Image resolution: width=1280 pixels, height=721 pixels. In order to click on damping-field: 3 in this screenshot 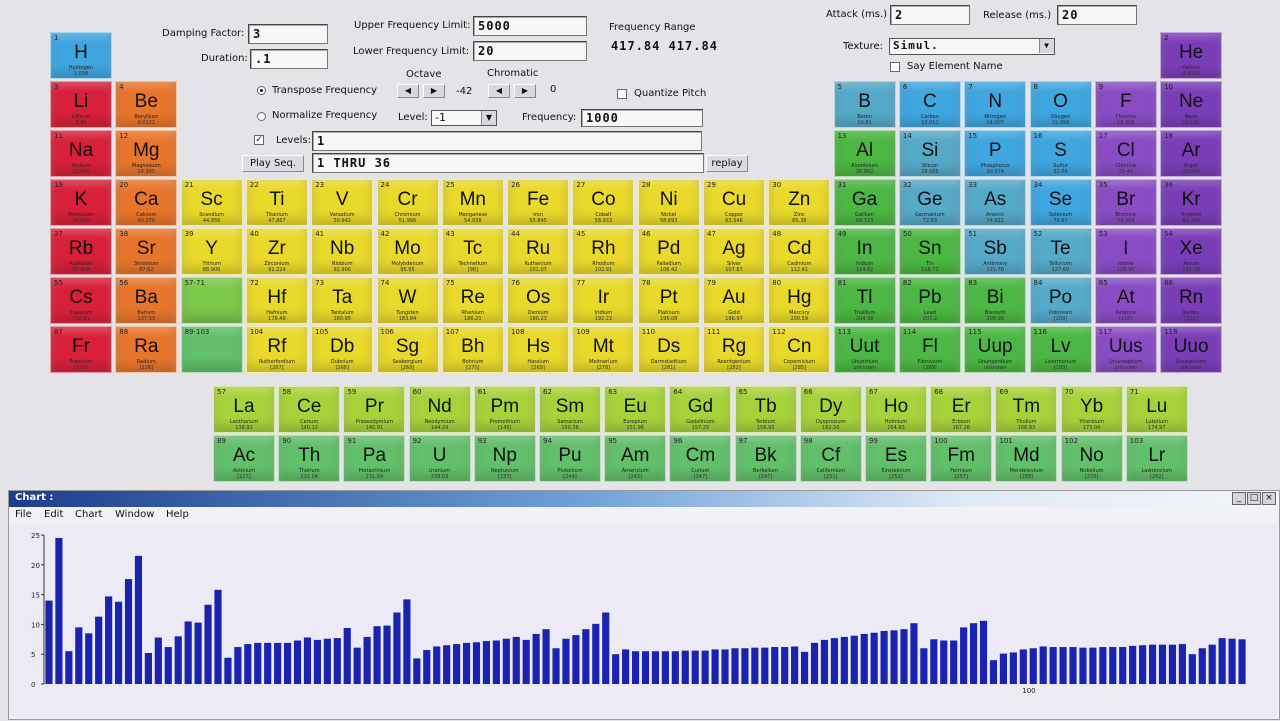, I will do `click(288, 34)`.